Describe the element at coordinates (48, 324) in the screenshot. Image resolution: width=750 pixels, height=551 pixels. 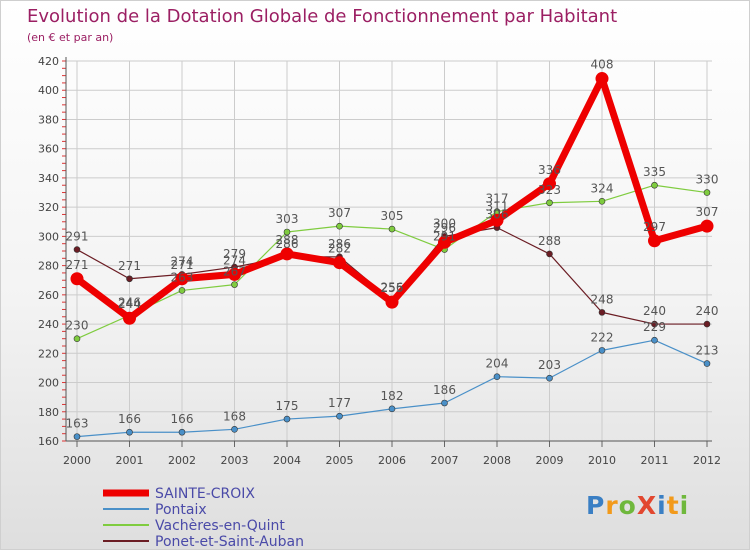
I see `y-tick-label: 240` at that location.